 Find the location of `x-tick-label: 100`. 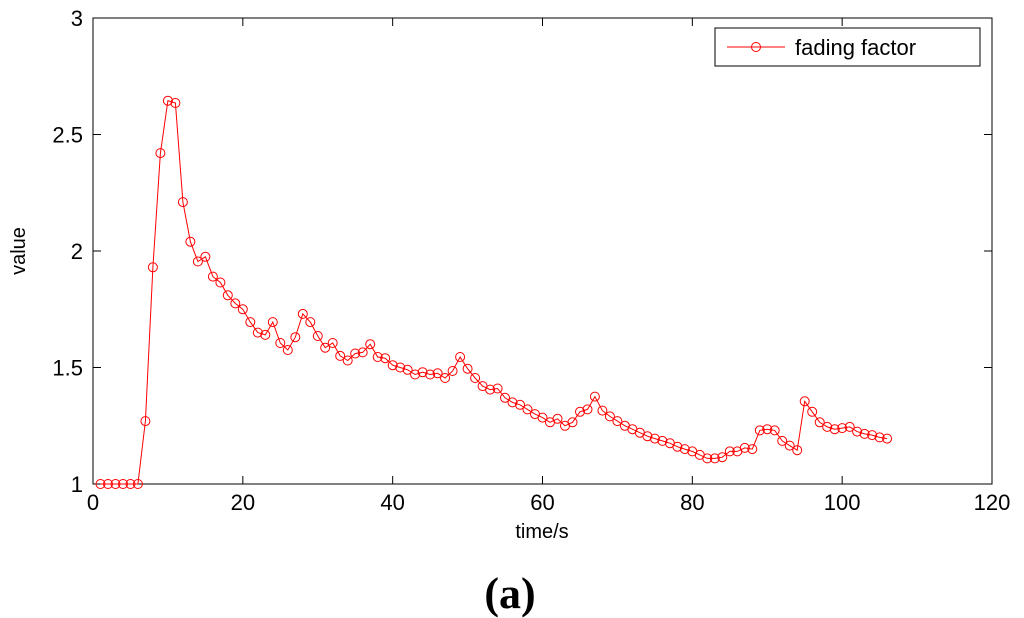

x-tick-label: 100 is located at coordinates (842, 502).